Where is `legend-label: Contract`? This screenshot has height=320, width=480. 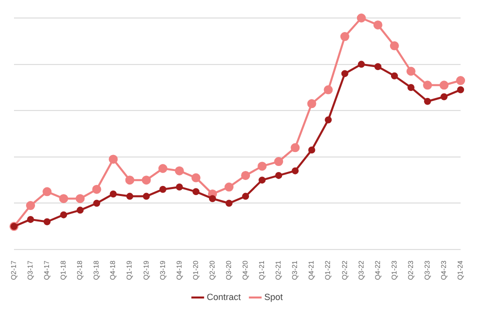 legend-label: Contract is located at coordinates (224, 297).